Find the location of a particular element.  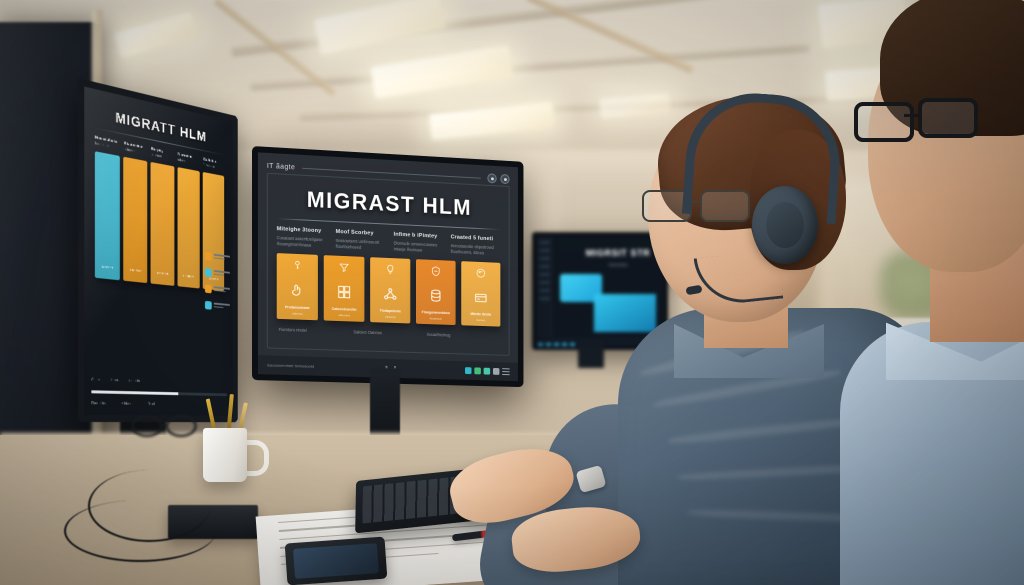

slide-column-heading: Miteighe 3toony is located at coordinates (299, 230).